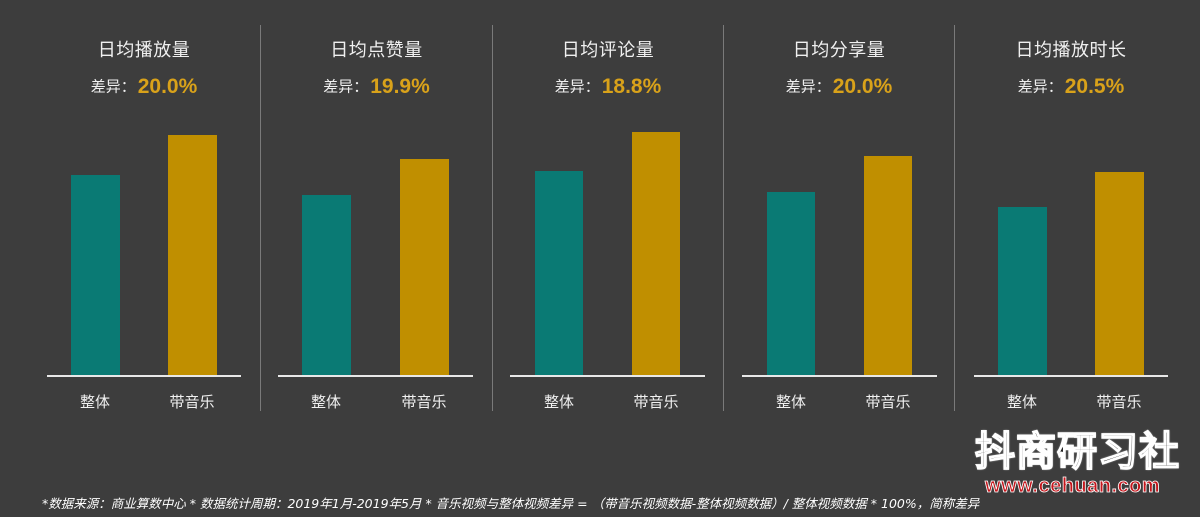  What do you see at coordinates (608, 50) in the screenshot?
I see `chart-title: 日均评论量` at bounding box center [608, 50].